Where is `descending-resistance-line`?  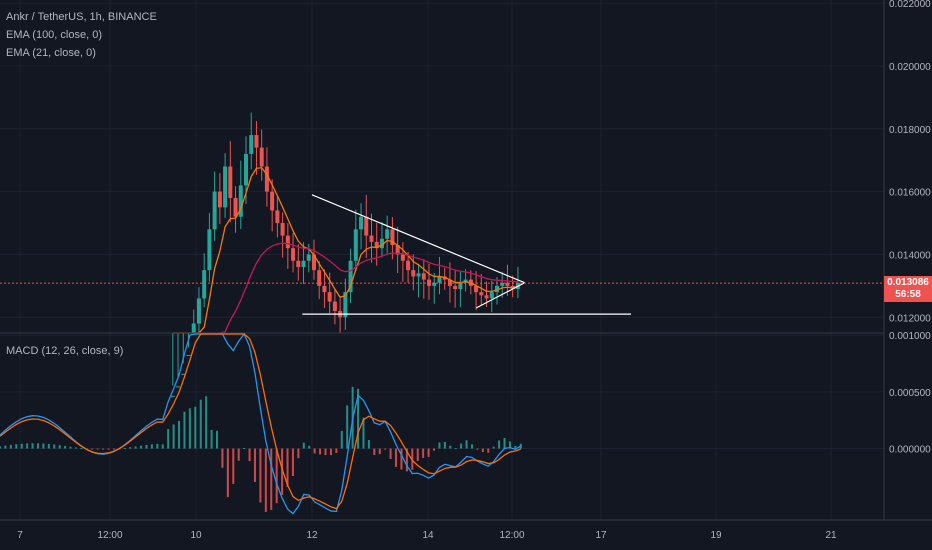
descending-resistance-line is located at coordinates (418, 239).